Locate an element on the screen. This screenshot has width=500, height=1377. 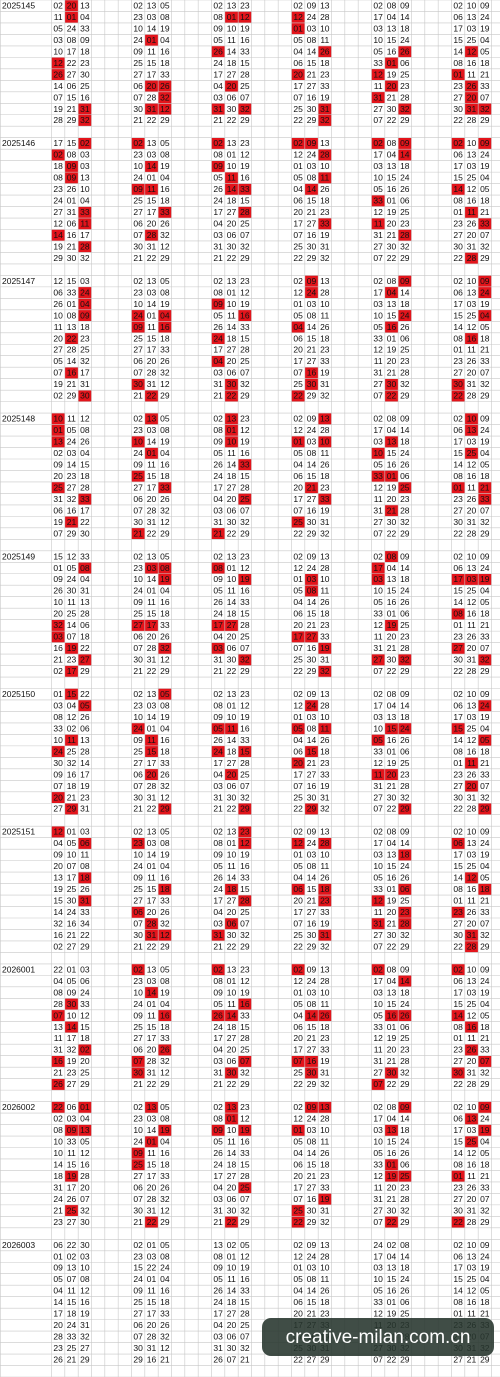
number-cell: 21 is located at coordinates (485, 350).